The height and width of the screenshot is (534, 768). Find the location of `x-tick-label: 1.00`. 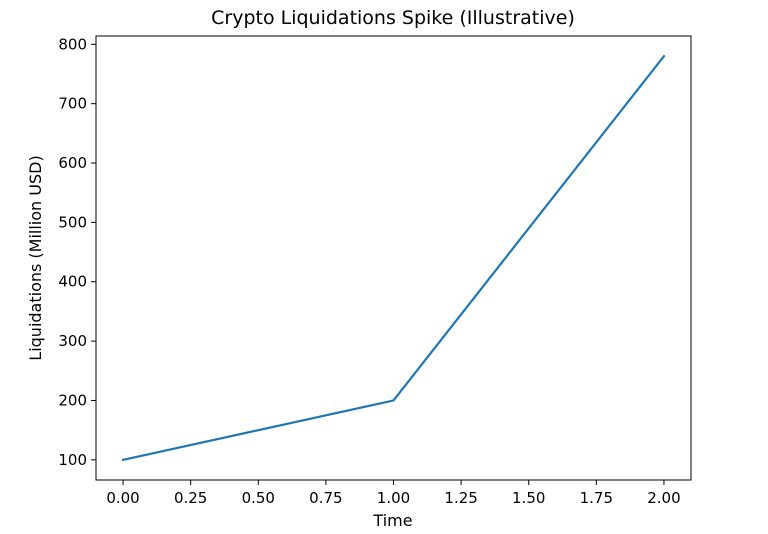

x-tick-label: 1.00 is located at coordinates (393, 498).